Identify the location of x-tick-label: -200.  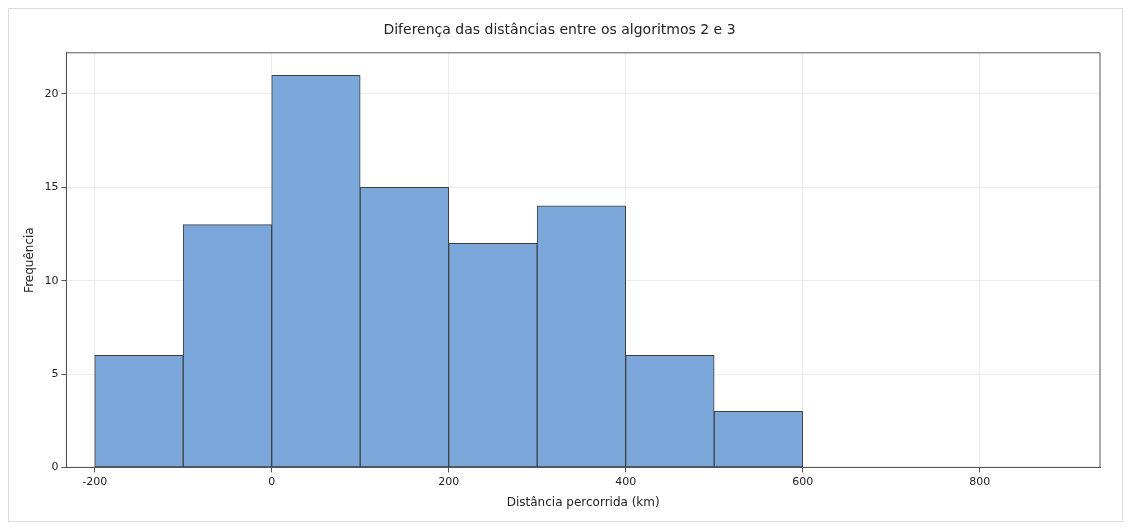
(95, 481).